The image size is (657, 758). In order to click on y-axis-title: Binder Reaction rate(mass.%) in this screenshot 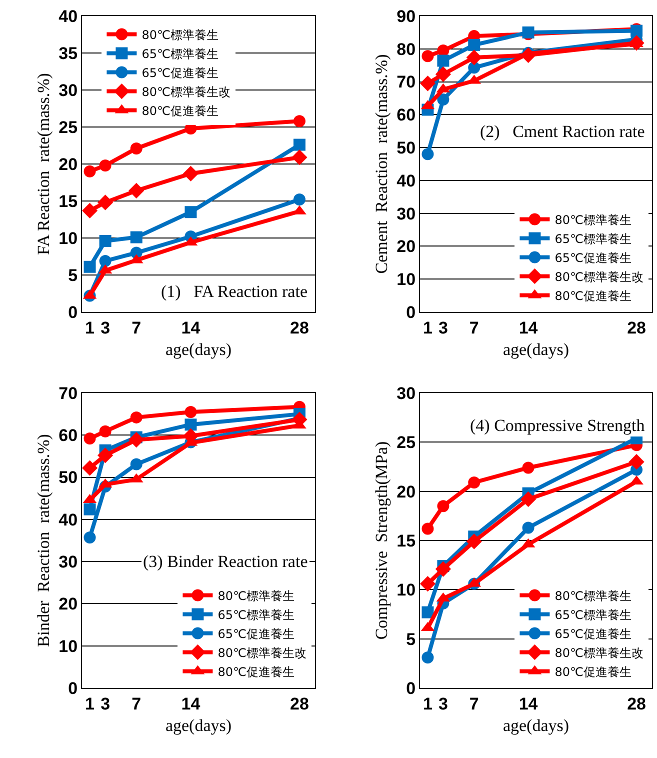, I will do `click(44, 540)`.